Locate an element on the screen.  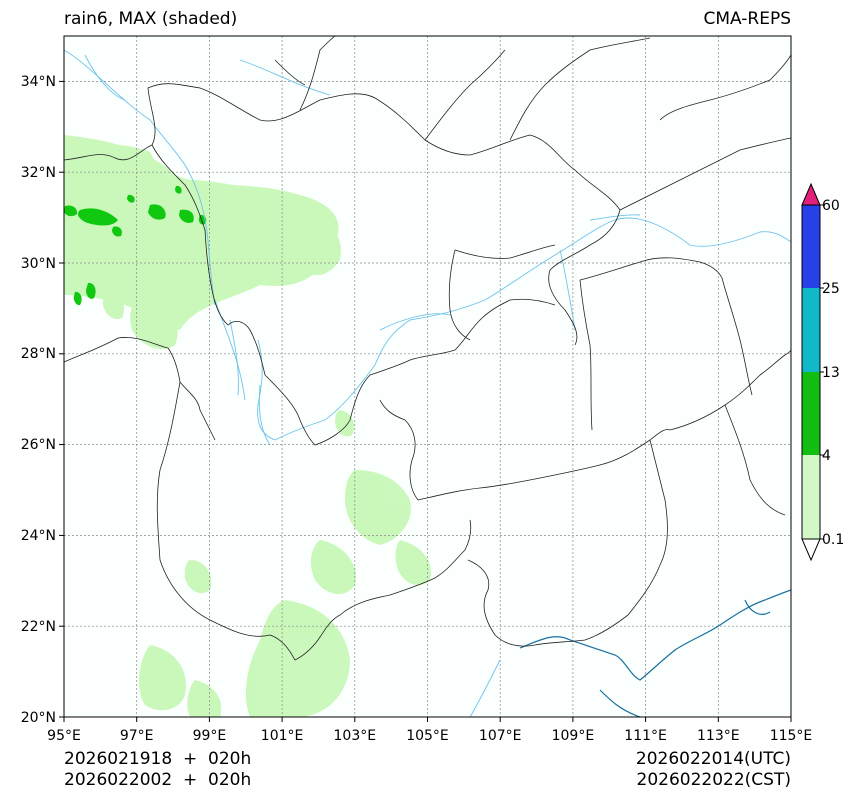
colorbar: 0.1 4 13 25 60 is located at coordinates (822, 372).